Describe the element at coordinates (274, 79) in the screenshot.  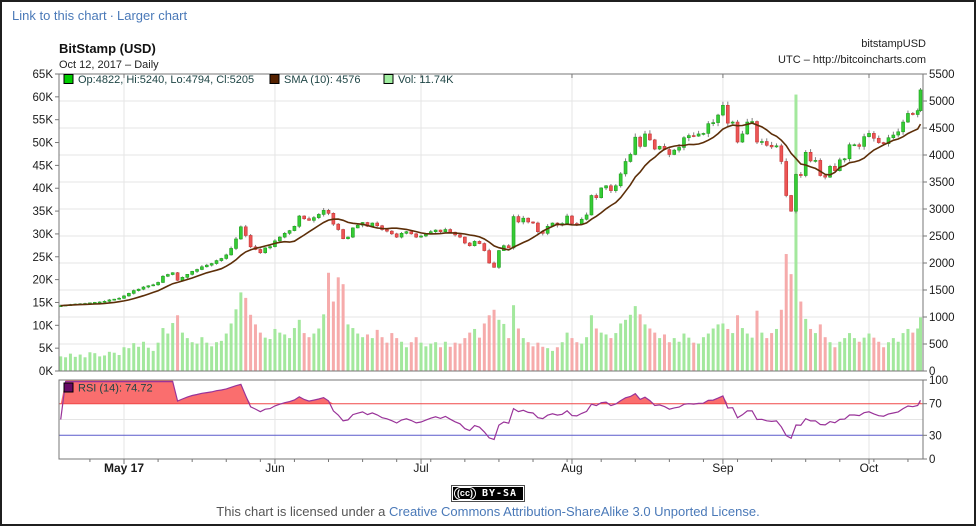
I see `sma-legend-marker` at that location.